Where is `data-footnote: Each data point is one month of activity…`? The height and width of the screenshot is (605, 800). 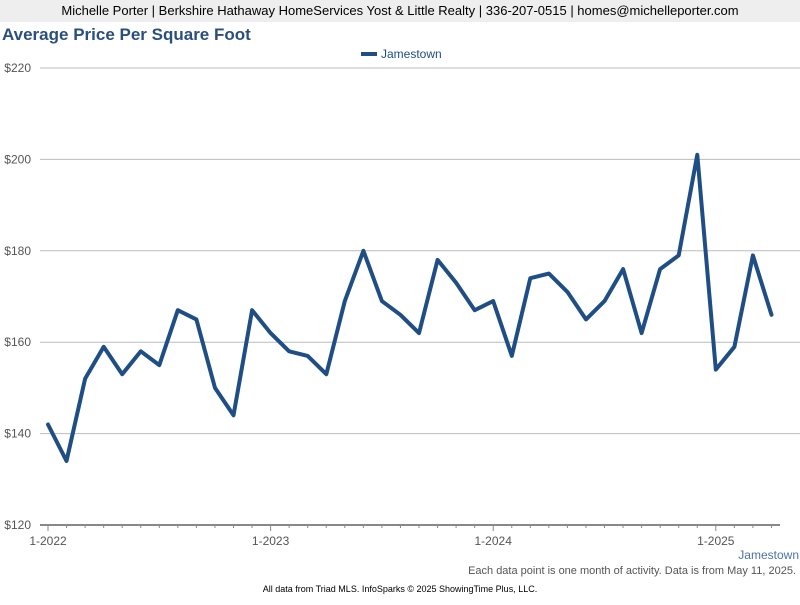
data-footnote: Each data point is one month of activity… is located at coordinates (632, 571).